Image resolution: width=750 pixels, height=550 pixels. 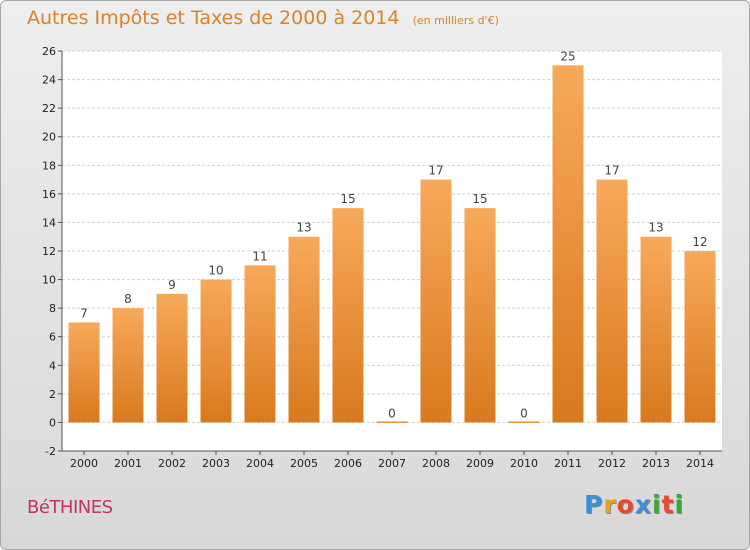 I want to click on x-tick-label: 2009, so click(x=480, y=463).